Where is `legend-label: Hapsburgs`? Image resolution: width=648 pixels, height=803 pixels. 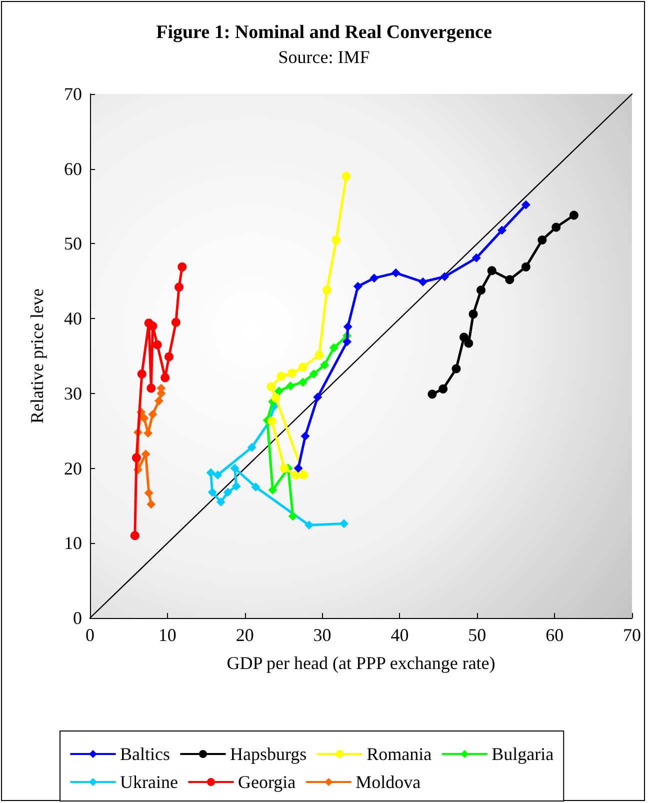
legend-label: Hapsburgs is located at coordinates (268, 754).